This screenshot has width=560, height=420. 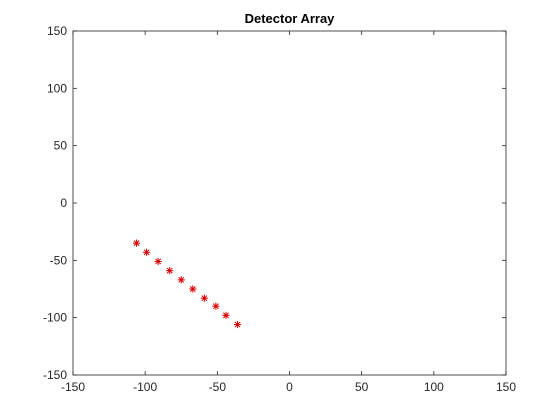 What do you see at coordinates (61, 146) in the screenshot?
I see `y-tick-label: 50` at bounding box center [61, 146].